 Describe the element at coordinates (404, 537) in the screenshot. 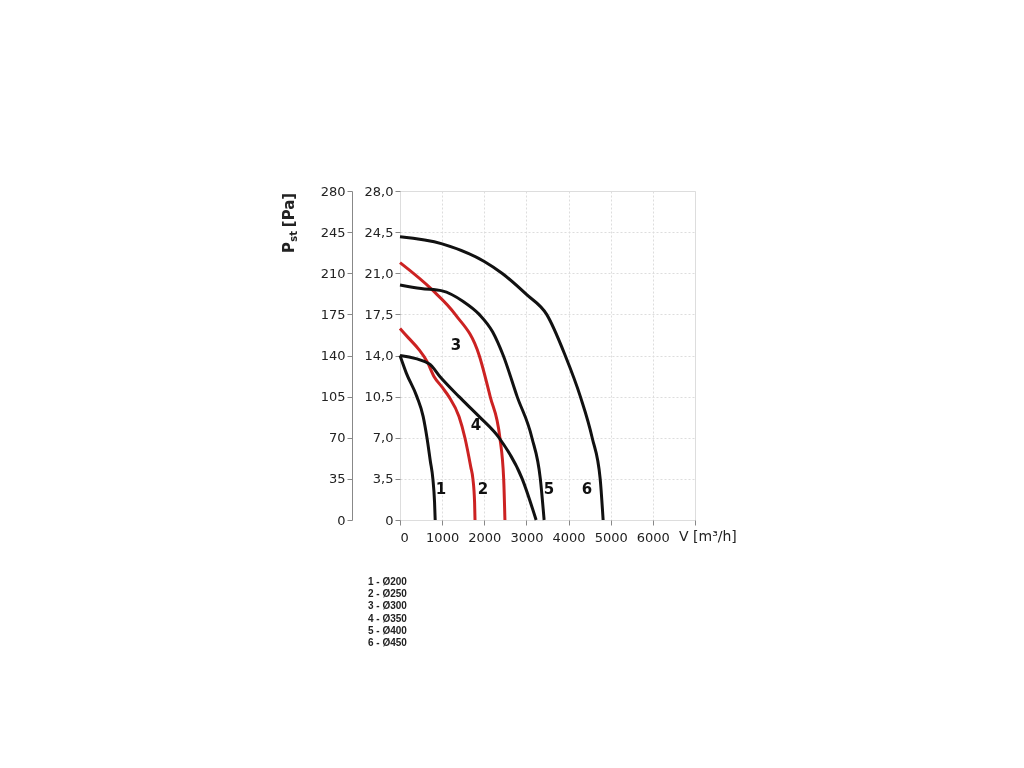

I see `x-tick-label: 0` at that location.